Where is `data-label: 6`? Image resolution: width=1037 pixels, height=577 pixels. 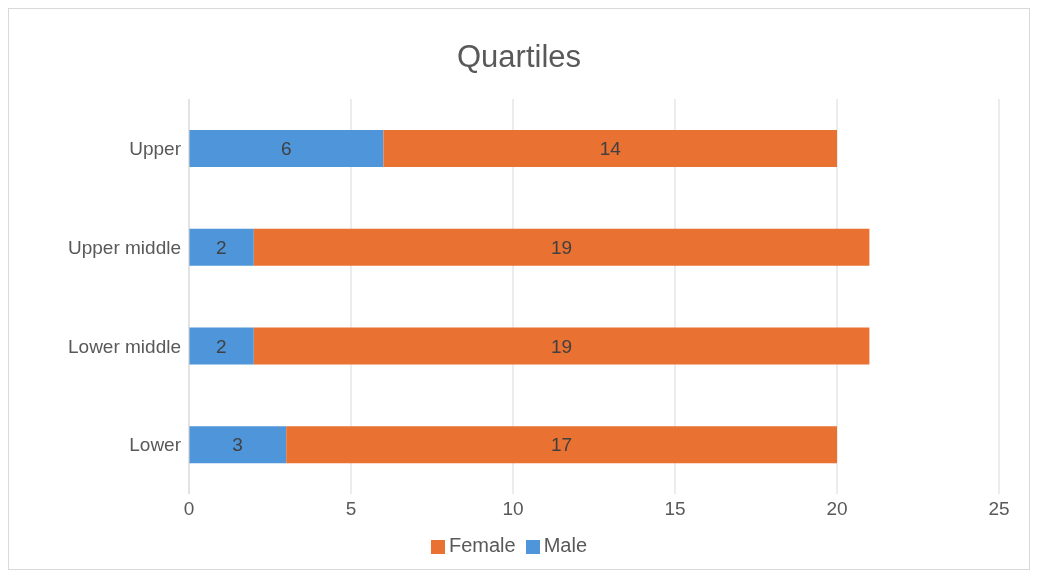 data-label: 6 is located at coordinates (286, 149).